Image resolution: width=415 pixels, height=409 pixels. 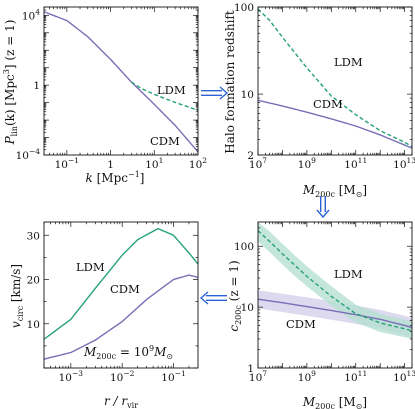 I want to click on formation-redshift-x-tick-label: 10¹³, so click(x=404, y=163).